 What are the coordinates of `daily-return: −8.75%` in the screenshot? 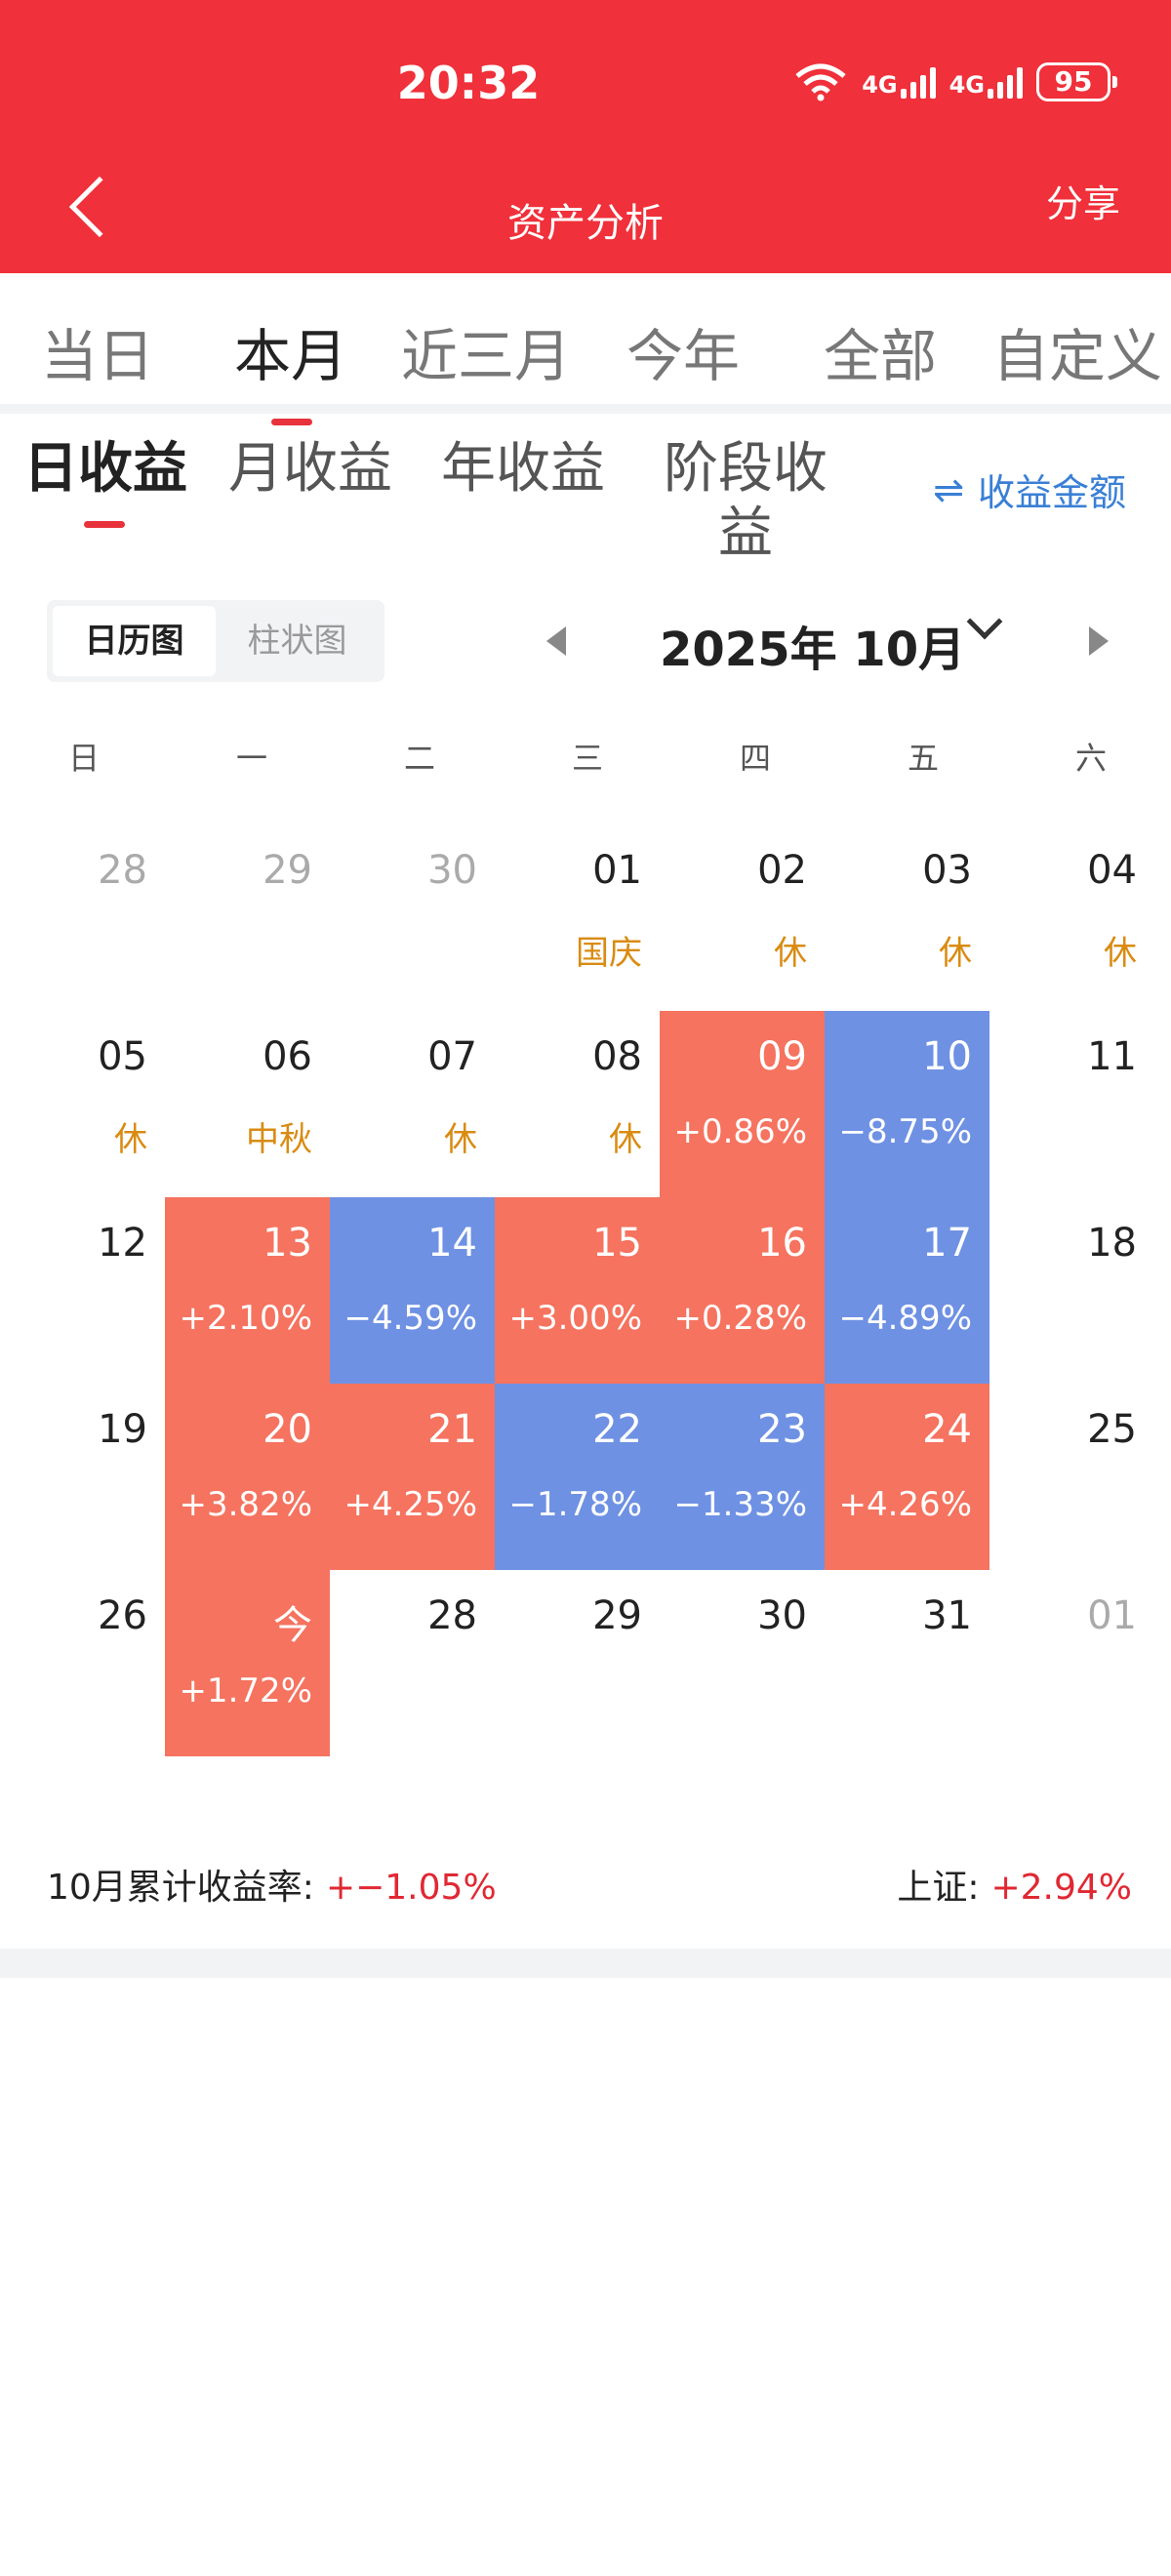 It's located at (905, 1131).